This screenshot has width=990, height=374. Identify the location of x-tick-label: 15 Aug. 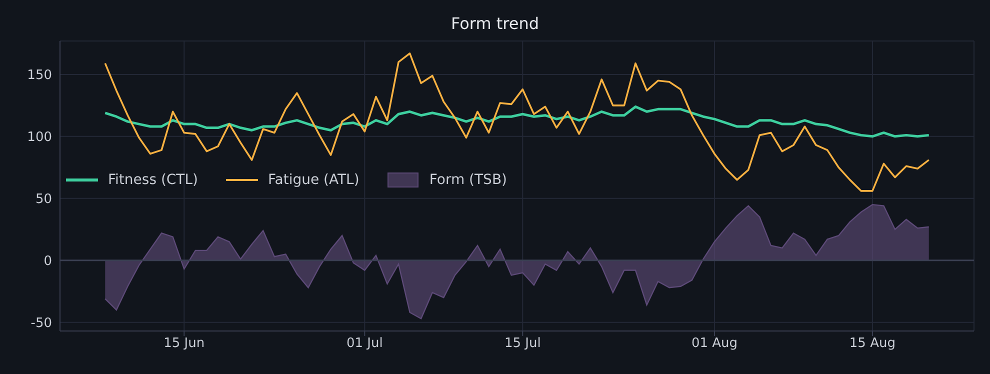
(872, 344).